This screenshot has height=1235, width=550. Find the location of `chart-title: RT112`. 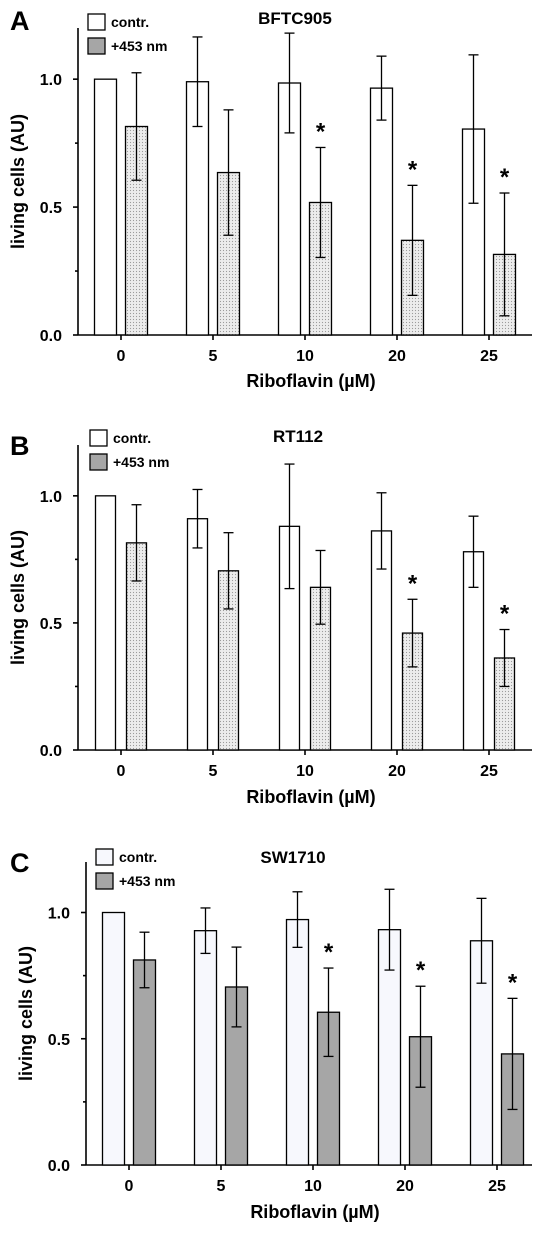

chart-title: RT112 is located at coordinates (298, 436).